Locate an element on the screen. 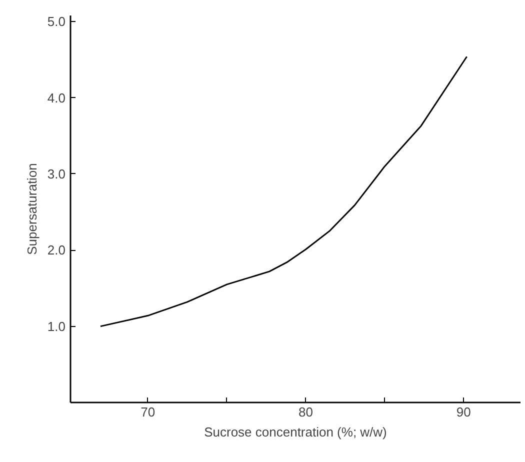 The width and height of the screenshot is (525, 462). x-tick-label: 90 is located at coordinates (463, 412).